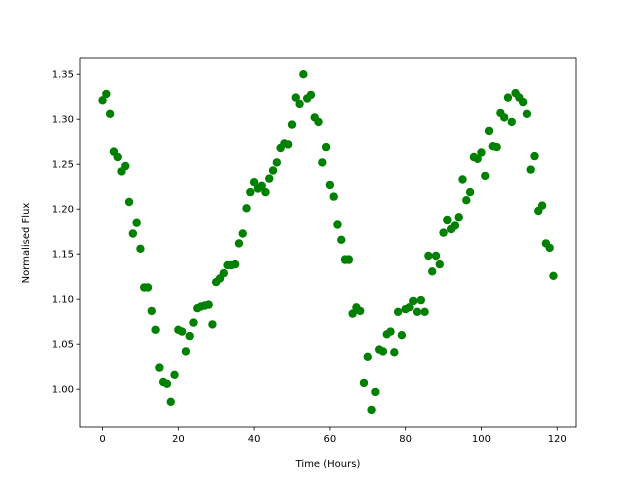 This screenshot has width=640, height=480. What do you see at coordinates (26, 243) in the screenshot?
I see `y-axis-label: Normalised Flux` at bounding box center [26, 243].